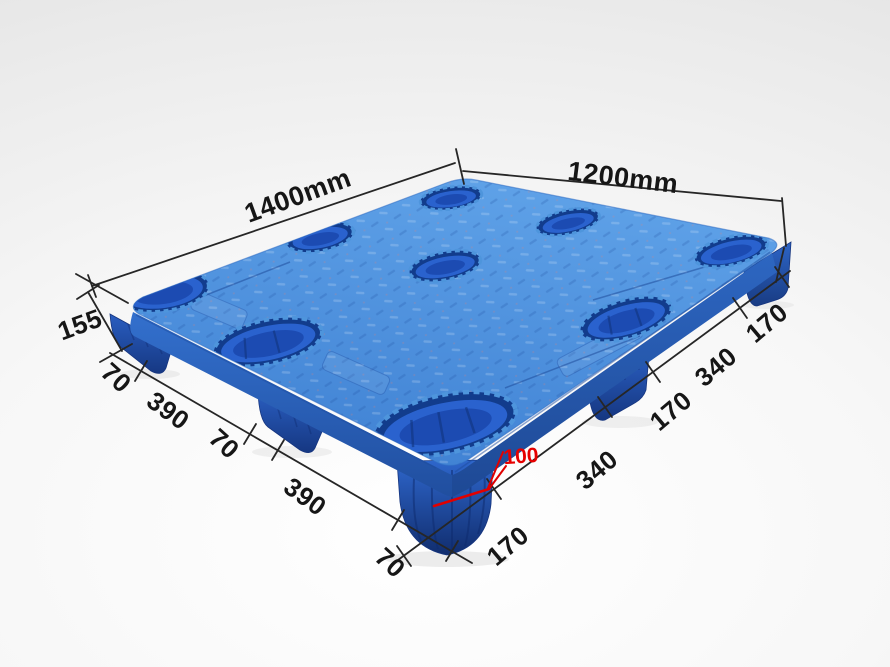  What do you see at coordinates (469, 479) in the screenshot?
I see `red-dimension-marks` at bounding box center [469, 479].